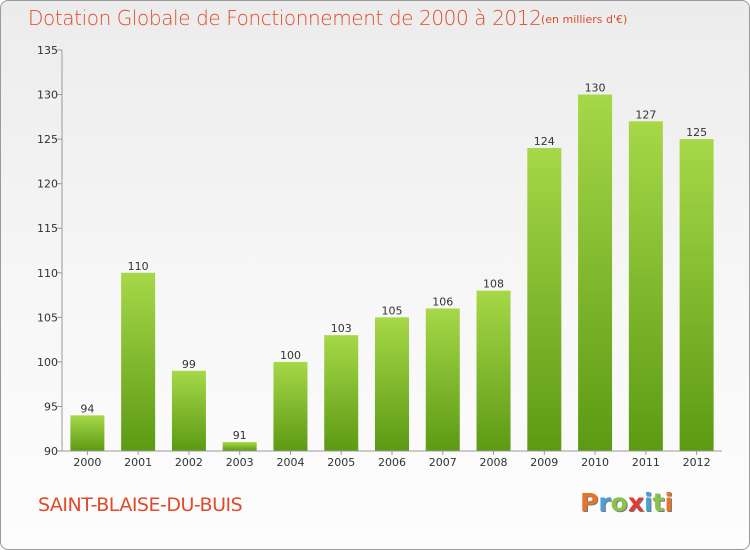 This screenshot has width=750, height=550. I want to click on x-tick-label: 2012, so click(697, 462).